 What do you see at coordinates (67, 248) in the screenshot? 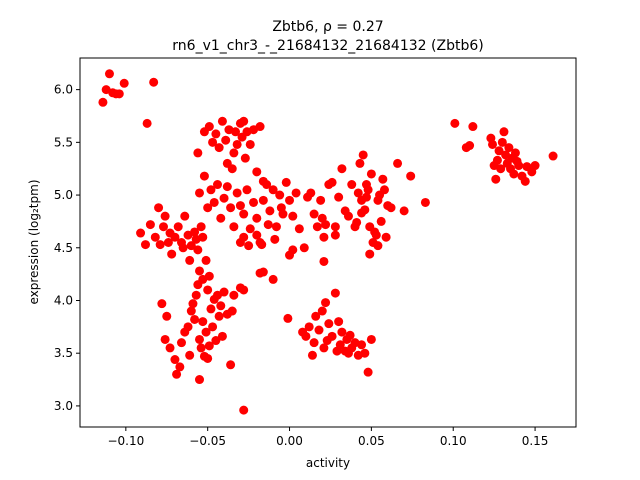
I see `y-axis-ticks: 3.0 3.5 4.0 4.5 5.0 5.5 6.0` at bounding box center [67, 248].